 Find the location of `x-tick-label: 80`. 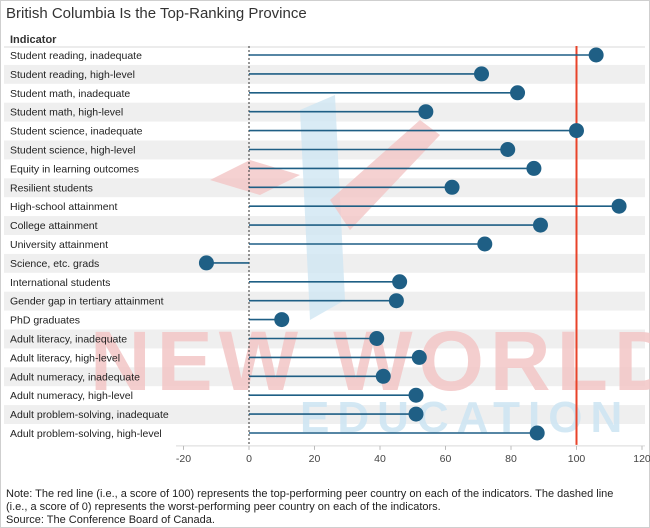

x-tick-label: 80 is located at coordinates (511, 459).